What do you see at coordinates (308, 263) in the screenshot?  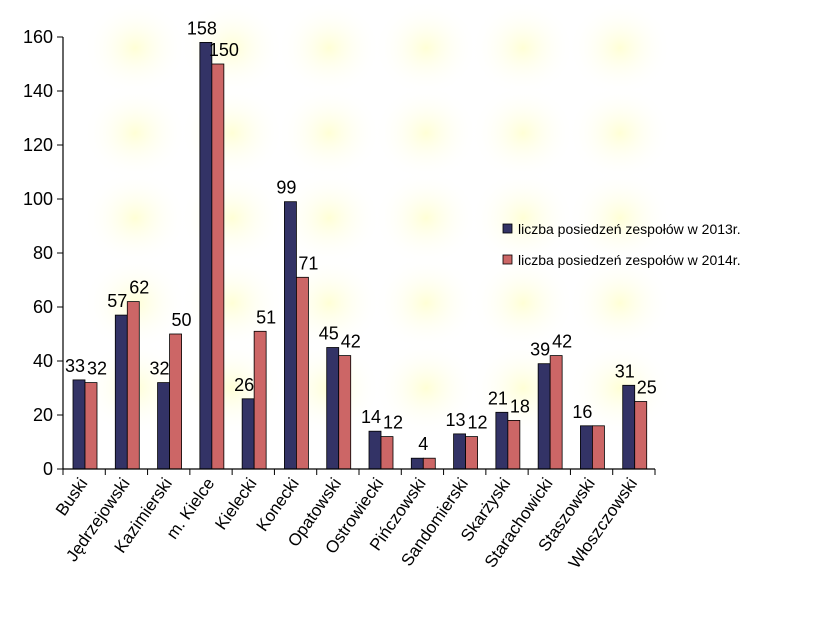 I see `data-label: 71` at bounding box center [308, 263].